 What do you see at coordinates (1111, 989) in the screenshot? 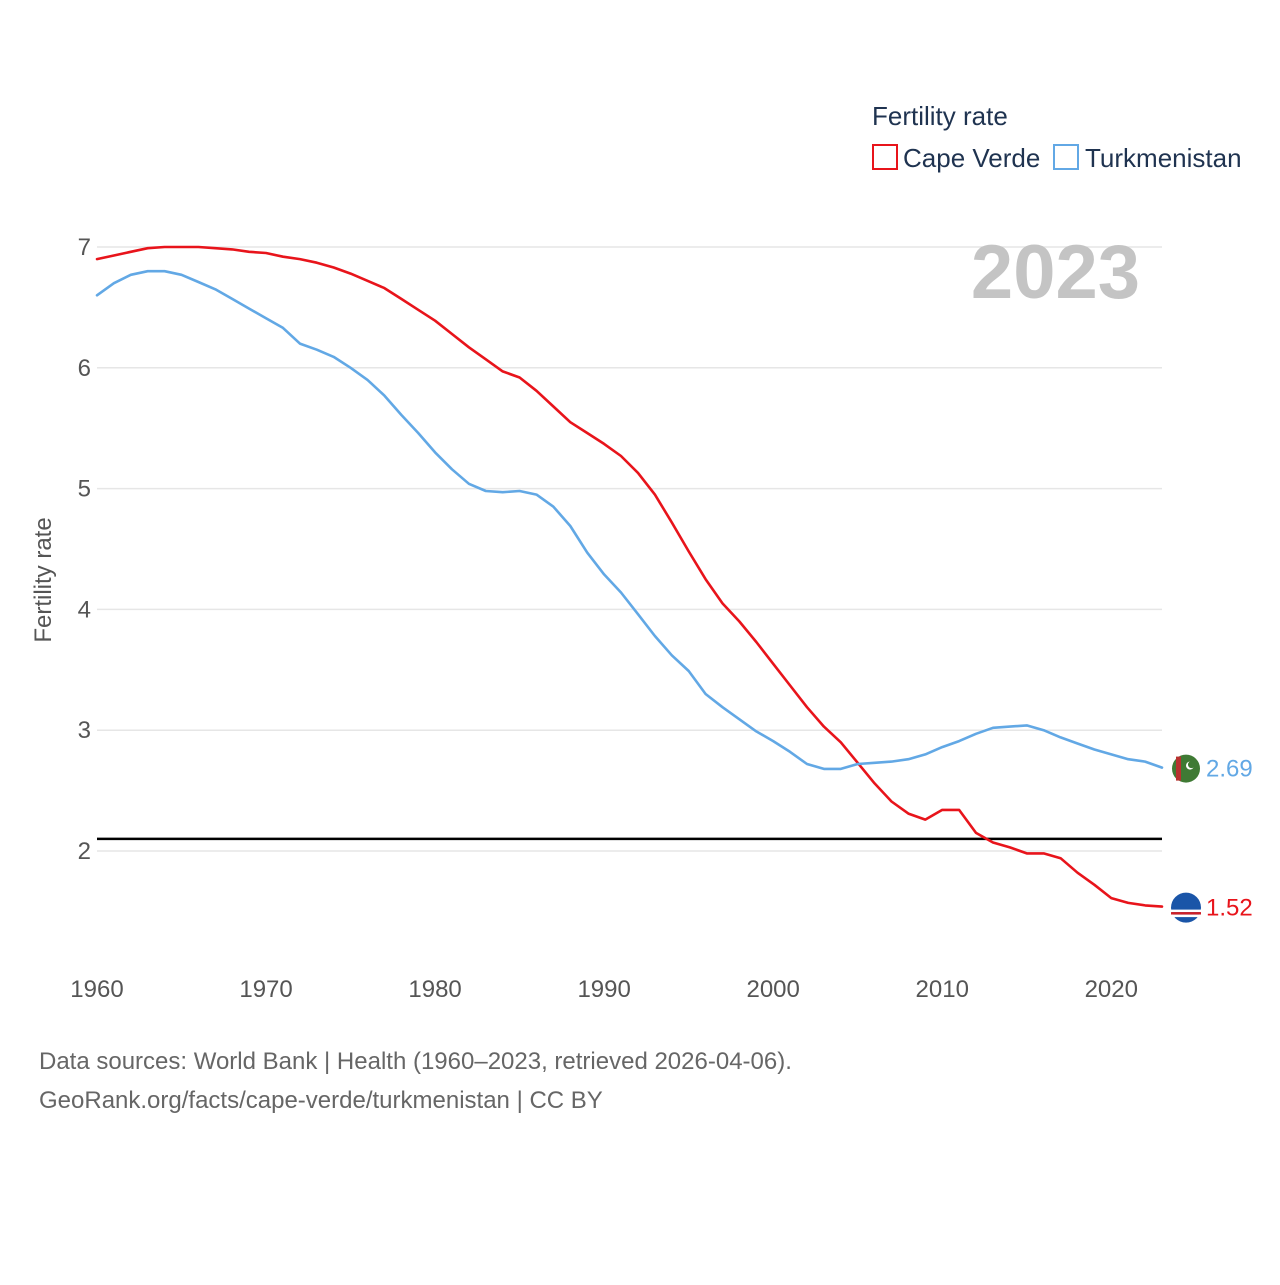
I see `x-tick-label-2020: 2020` at bounding box center [1111, 989].